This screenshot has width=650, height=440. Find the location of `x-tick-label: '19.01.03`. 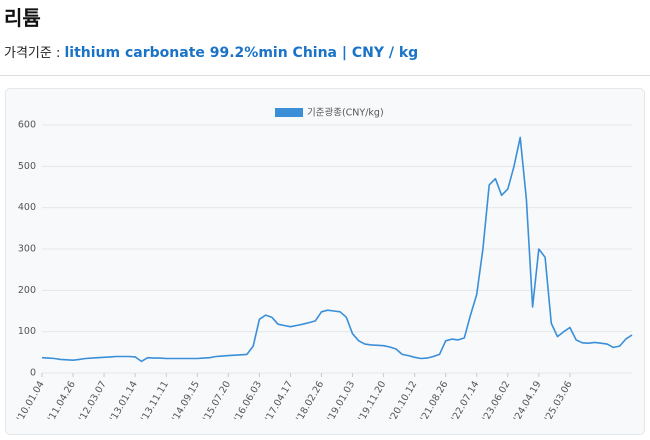

x-tick-label: '19.01.03 is located at coordinates (341, 401).